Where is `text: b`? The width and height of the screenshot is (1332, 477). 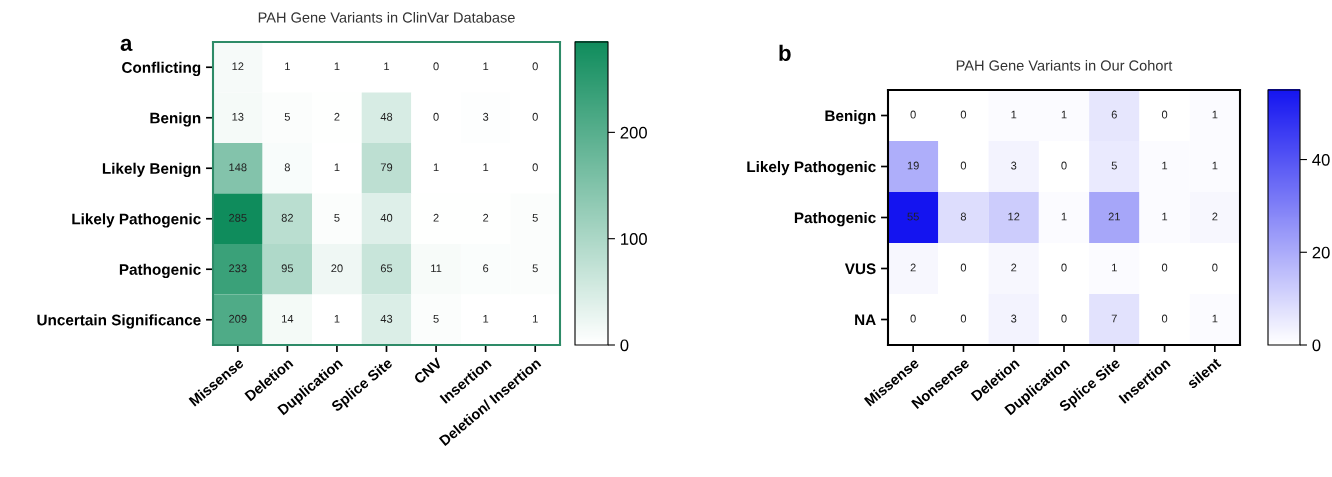
text: b is located at coordinates (785, 52).